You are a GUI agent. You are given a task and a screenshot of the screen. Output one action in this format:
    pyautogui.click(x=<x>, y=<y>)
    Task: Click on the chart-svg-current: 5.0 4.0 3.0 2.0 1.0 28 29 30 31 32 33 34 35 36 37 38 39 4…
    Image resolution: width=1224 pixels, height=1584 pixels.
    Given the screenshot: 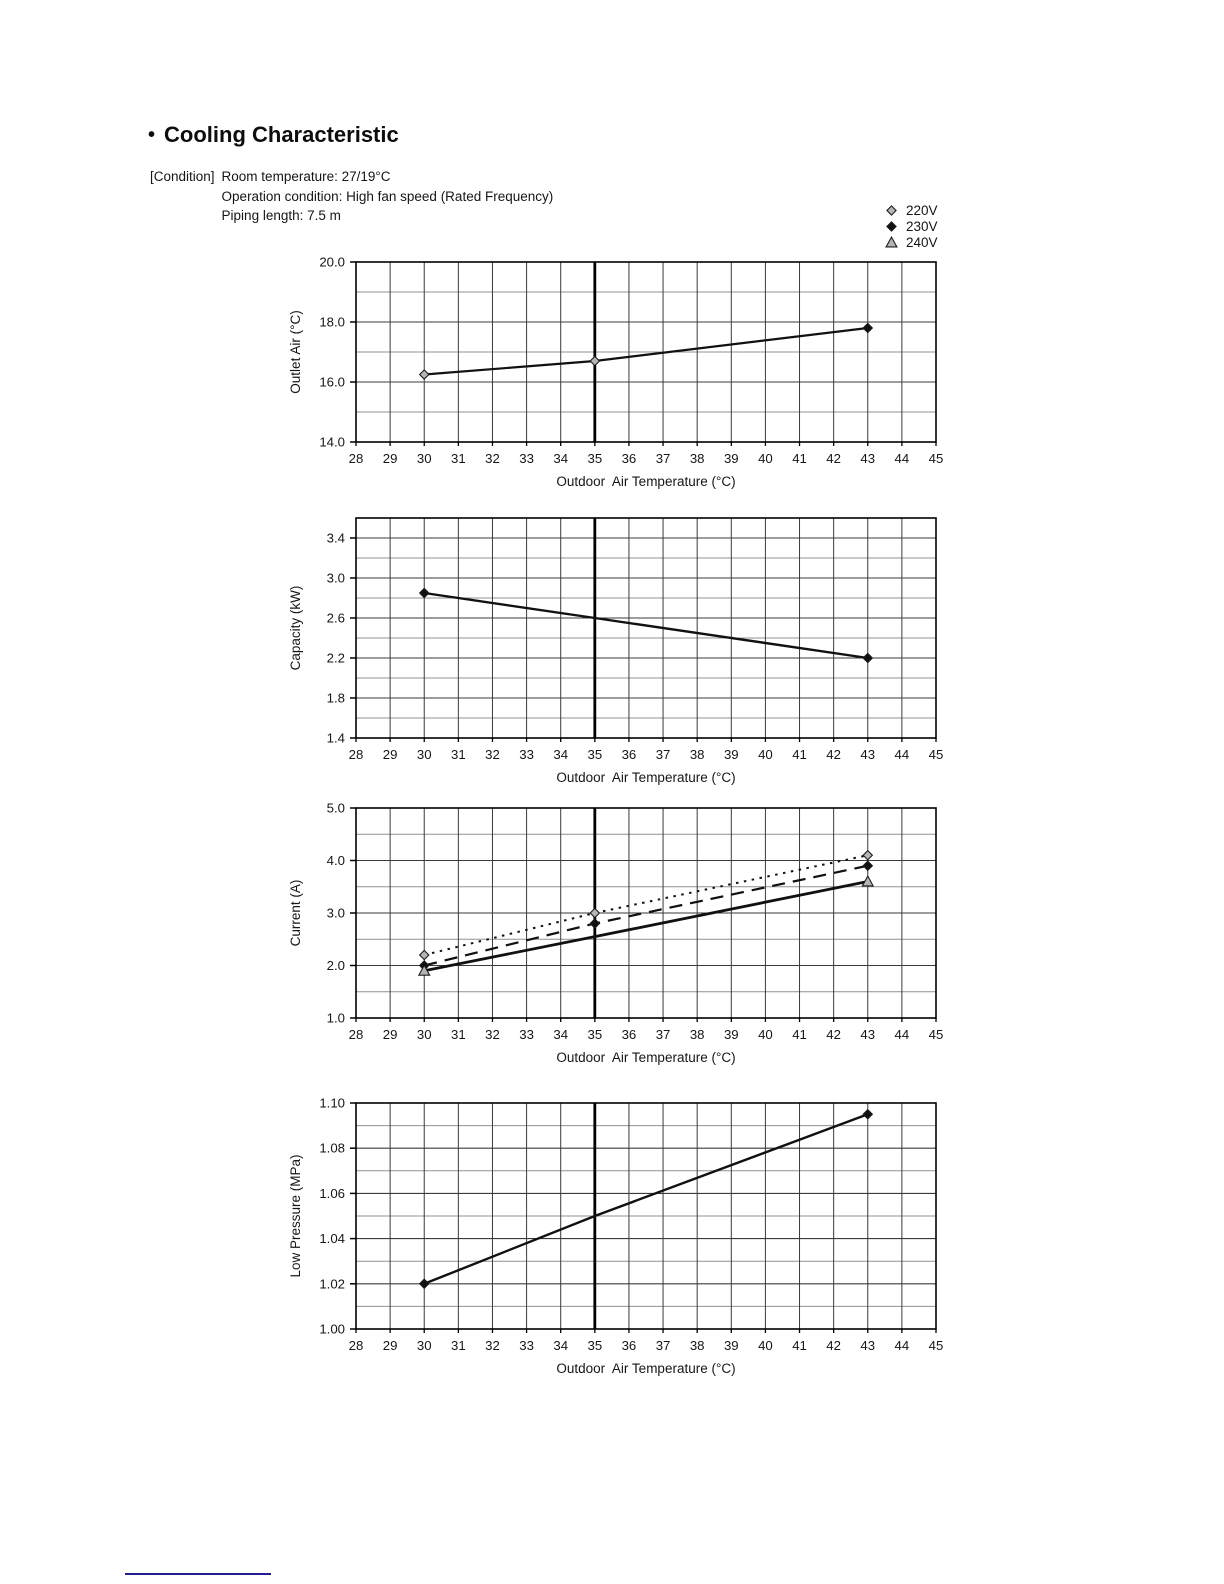 What is the action you would take?
    pyautogui.click(x=615, y=933)
    